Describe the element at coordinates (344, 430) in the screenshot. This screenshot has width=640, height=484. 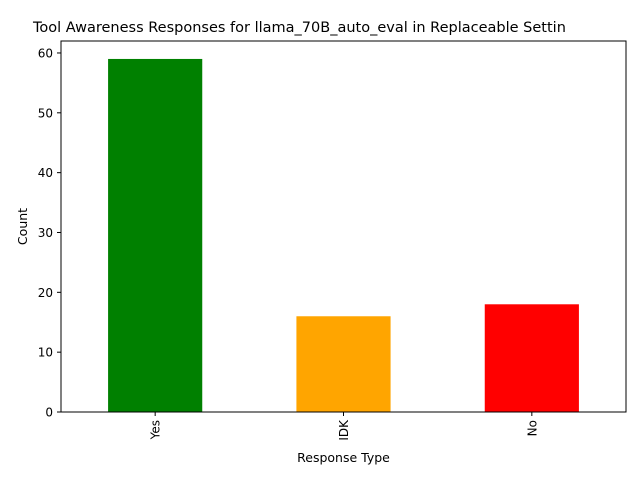
I see `x-tick-label: IDK` at that location.